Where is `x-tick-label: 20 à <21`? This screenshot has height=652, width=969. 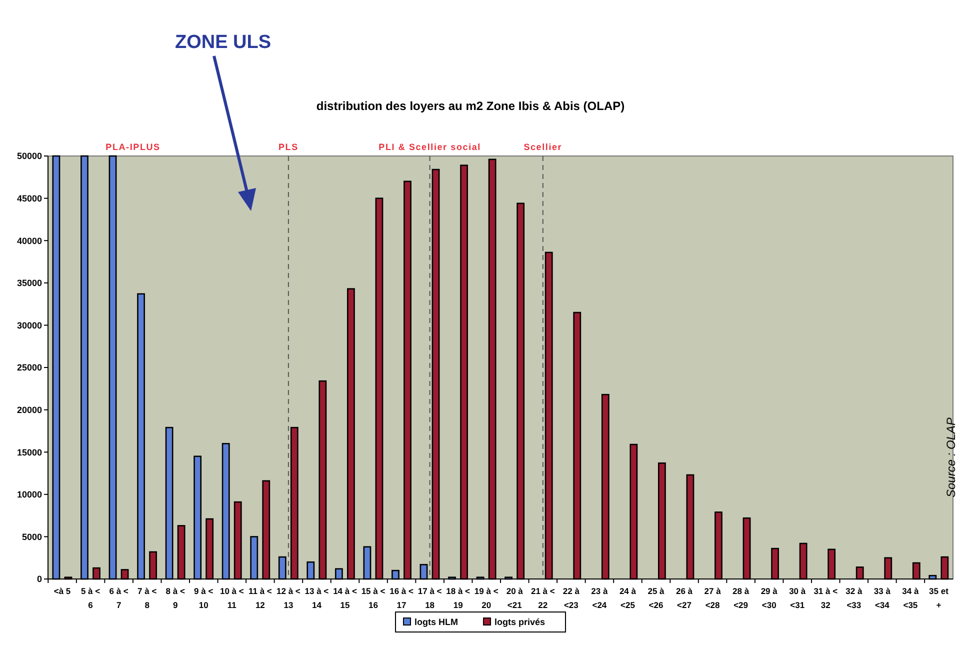 x-tick-label: 20 à <21 is located at coordinates (515, 598).